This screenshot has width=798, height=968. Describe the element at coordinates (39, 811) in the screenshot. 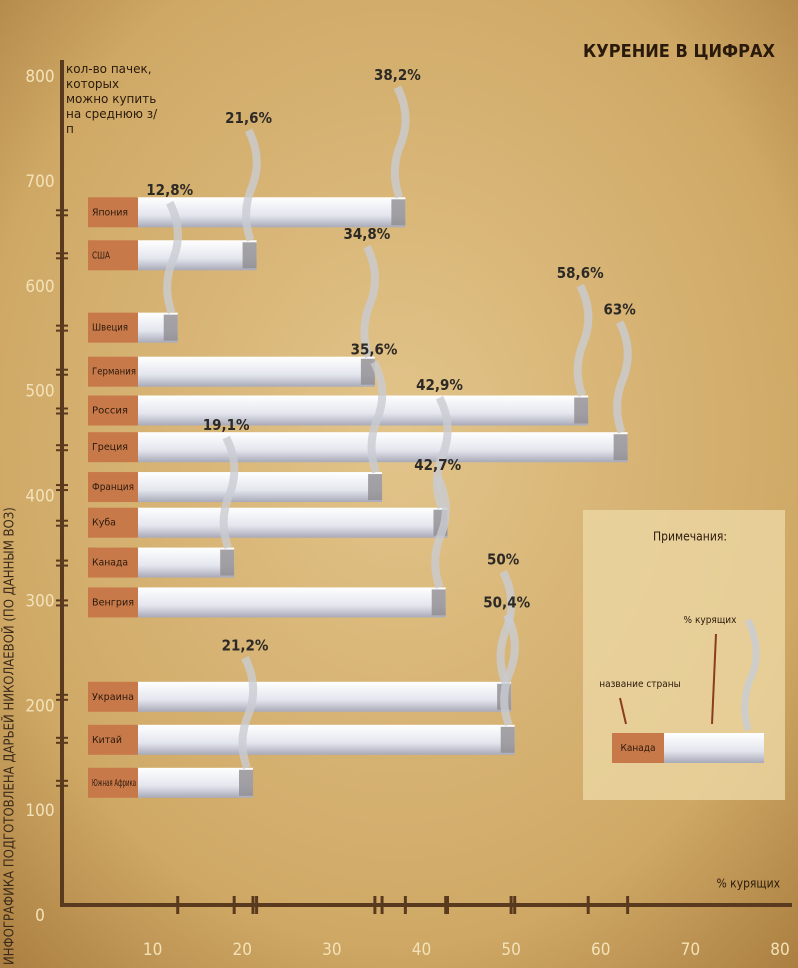

I see `y-tick-label: 100` at that location.